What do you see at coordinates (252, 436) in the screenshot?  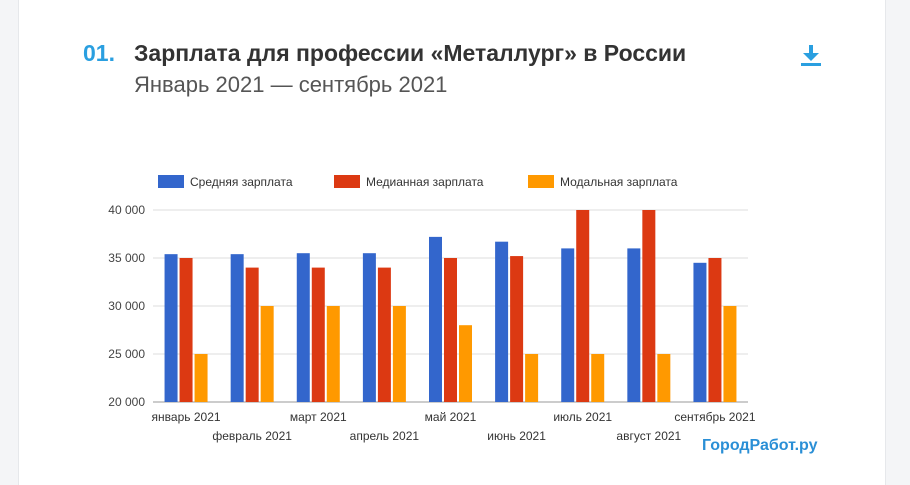 I see `x-tick-label: февраль 2021` at bounding box center [252, 436].